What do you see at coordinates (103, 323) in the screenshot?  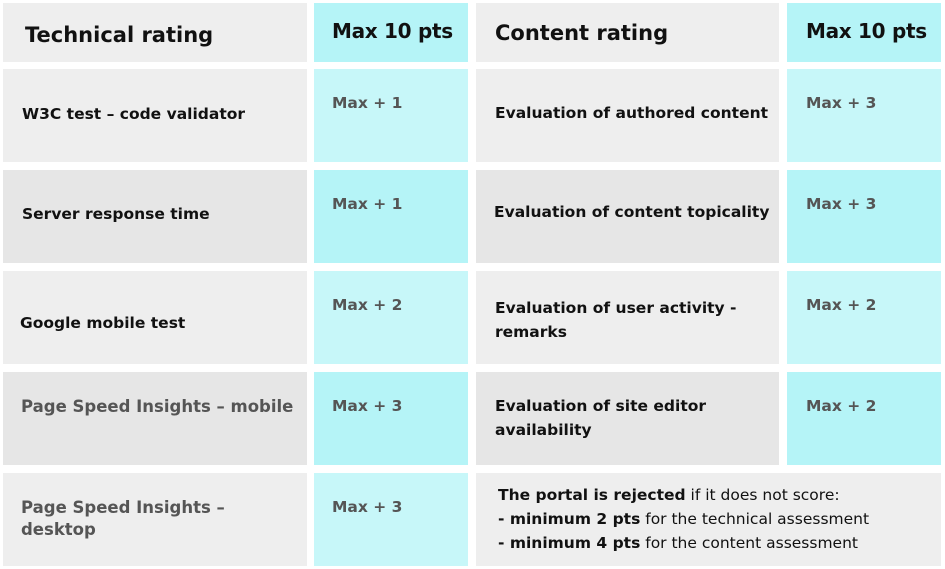 I see `row-3-technical-label: Google mobile test` at bounding box center [103, 323].